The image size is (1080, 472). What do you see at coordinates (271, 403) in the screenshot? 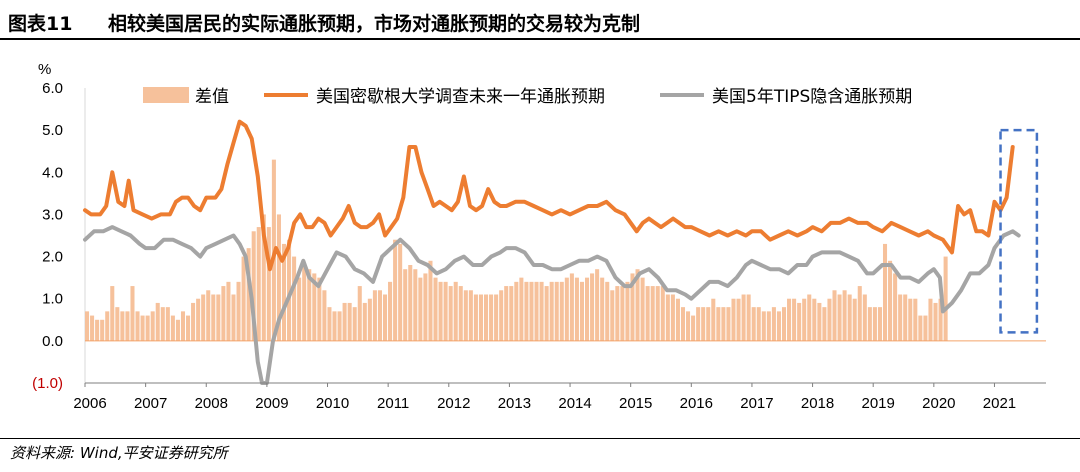
I see `x-tick-label: 2009` at bounding box center [271, 403].